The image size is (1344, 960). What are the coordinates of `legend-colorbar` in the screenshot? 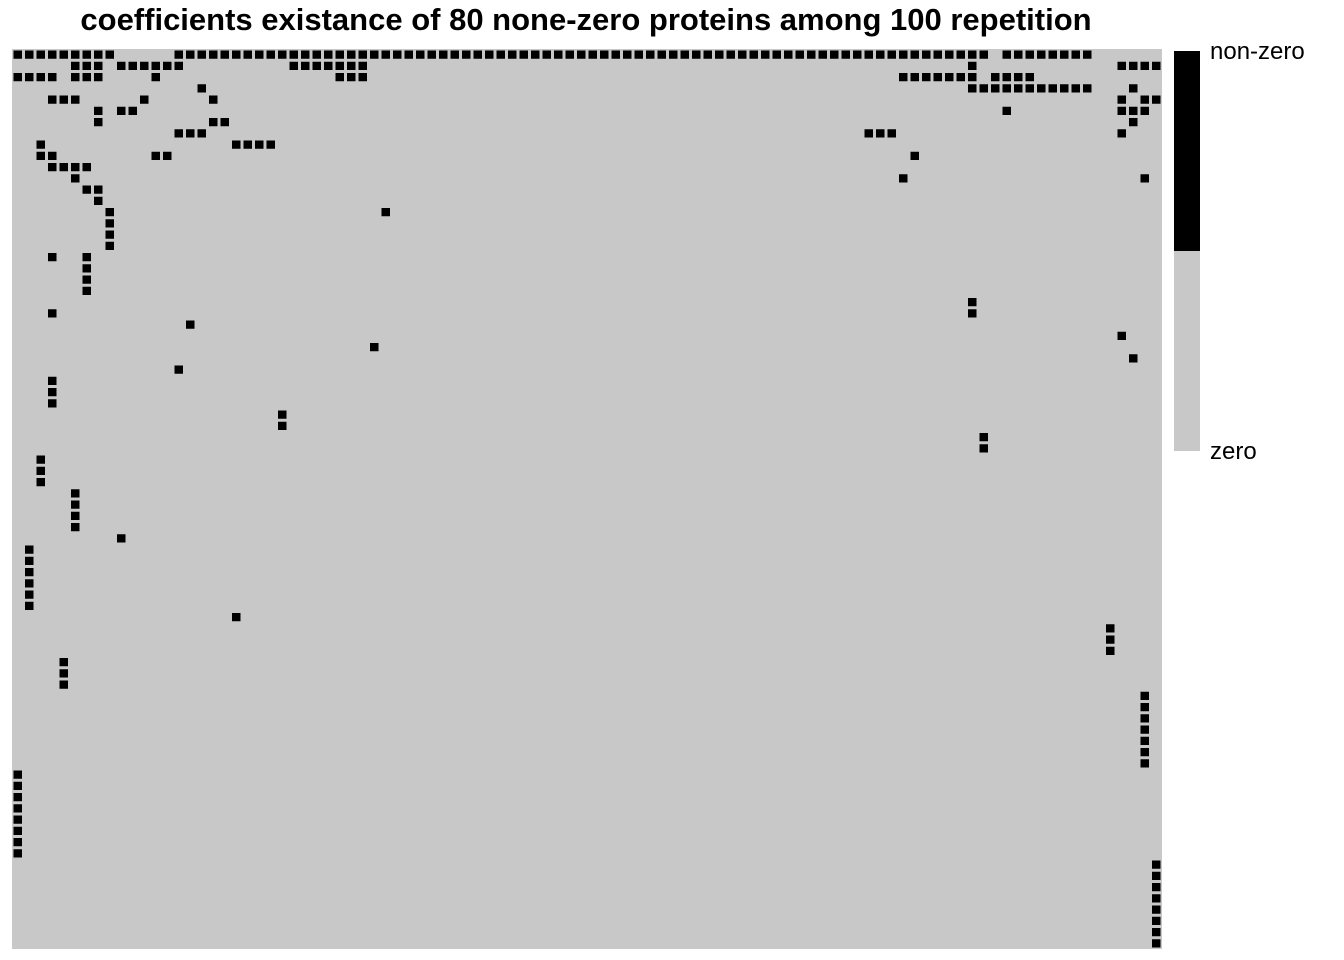 It's located at (1187, 251).